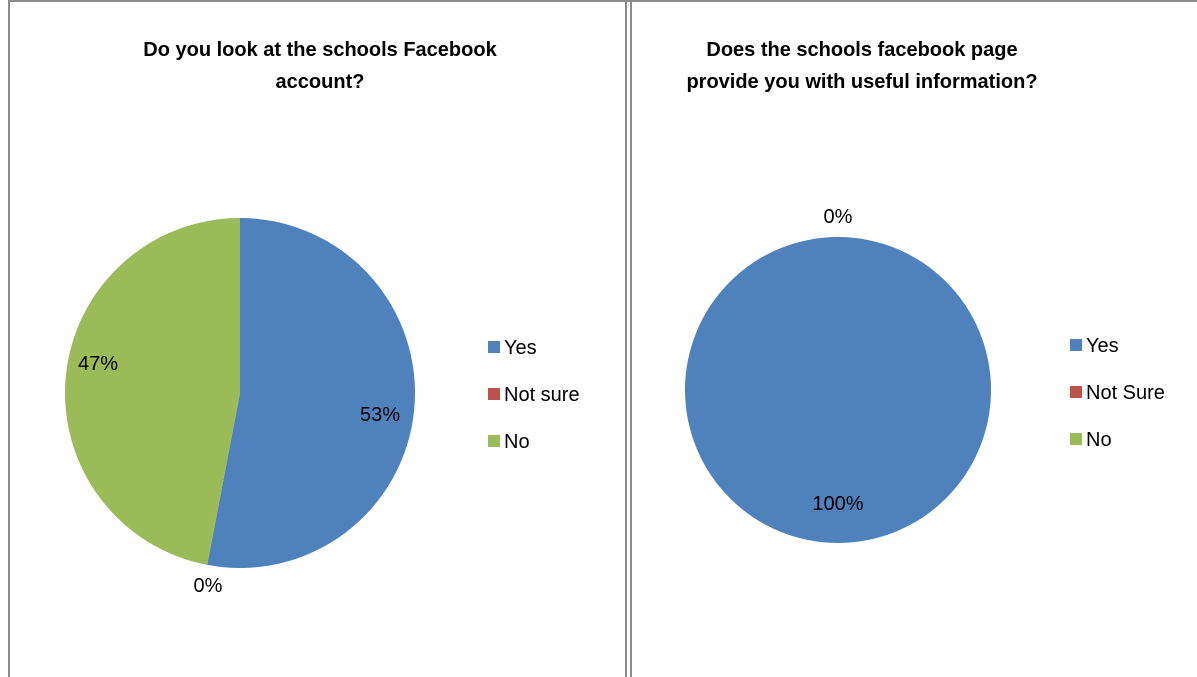  What do you see at coordinates (861, 82) in the screenshot?
I see `chart-title-line-2: provide you with useful information?` at bounding box center [861, 82].